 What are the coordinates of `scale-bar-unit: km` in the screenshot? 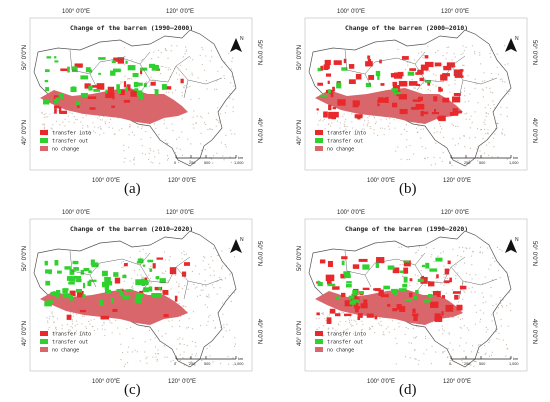 It's located at (515, 359).